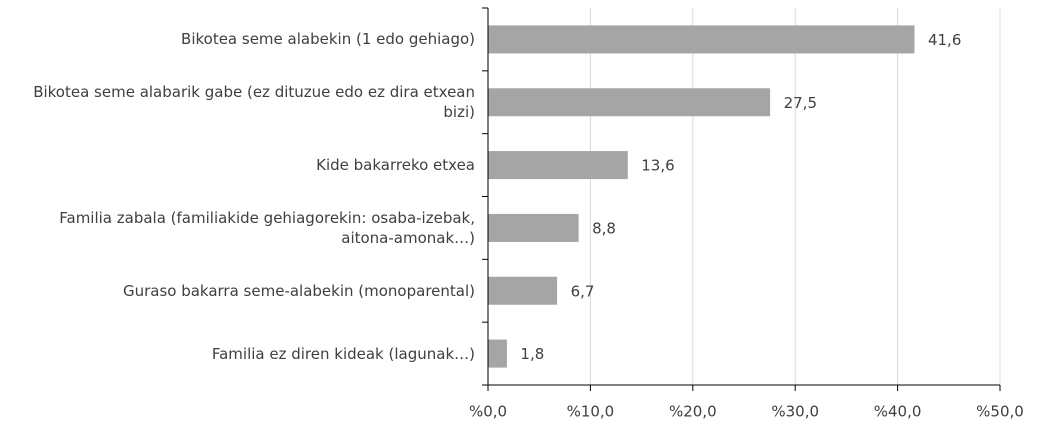  What do you see at coordinates (532, 354) in the screenshot?
I see `value-label: 1,8` at bounding box center [532, 354].